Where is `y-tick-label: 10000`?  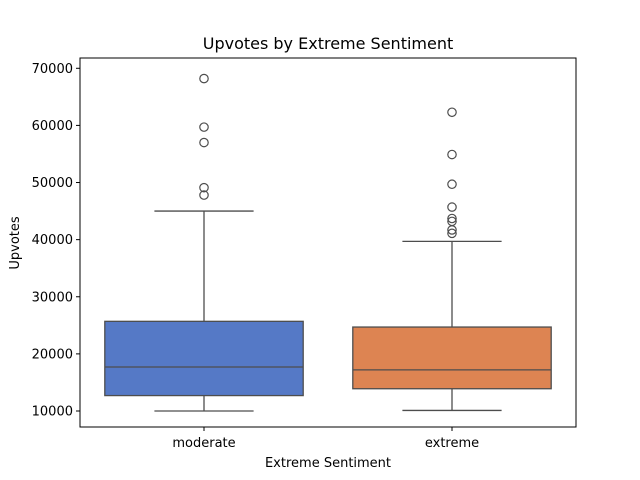 y-tick-label: 10000 is located at coordinates (52, 412).